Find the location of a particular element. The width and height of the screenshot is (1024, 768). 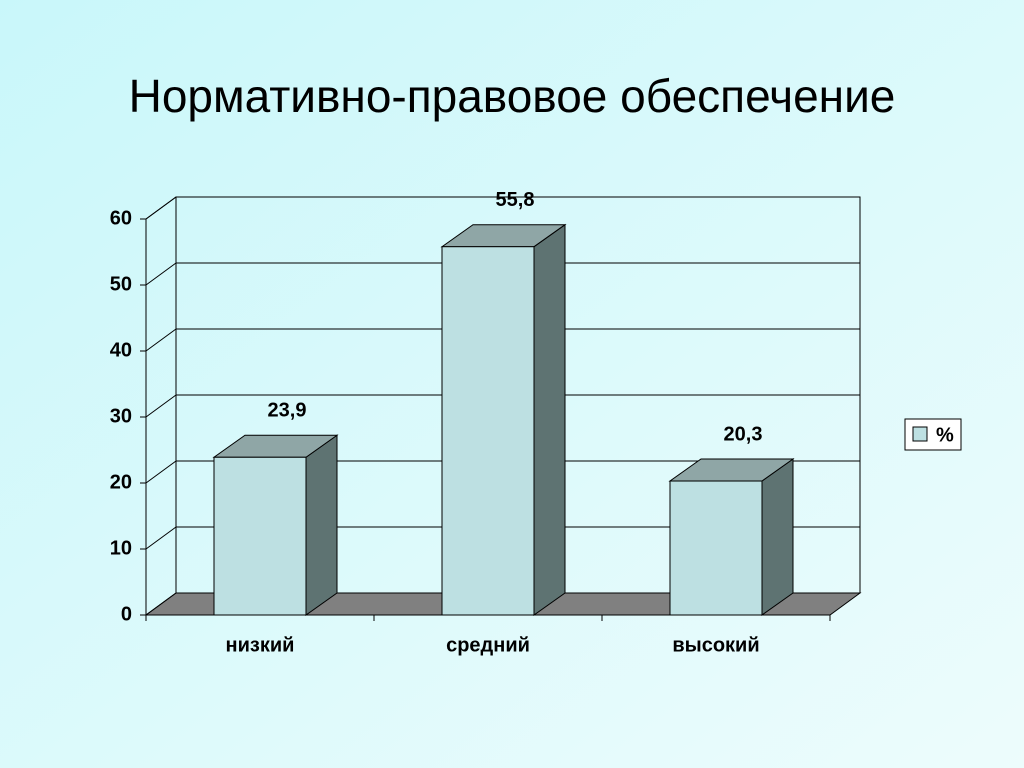

y-tick-label: 0 is located at coordinates (126, 614).